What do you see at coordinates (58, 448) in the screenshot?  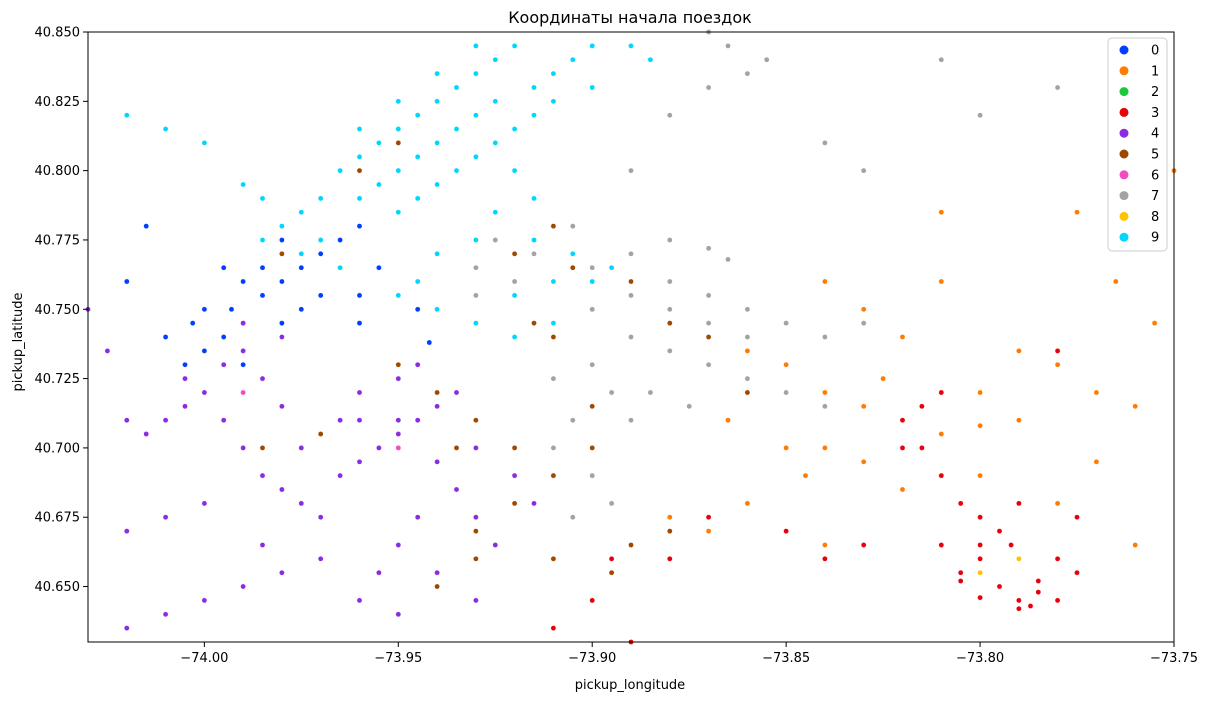 I see `y-tick-label: 40.700` at bounding box center [58, 448].